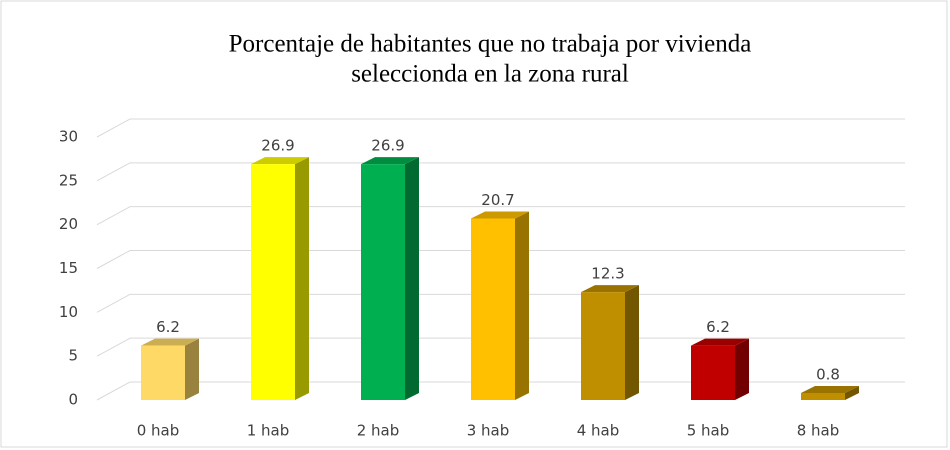 This screenshot has height=450, width=950. I want to click on x-tick-label: 0 hab, so click(158, 431).